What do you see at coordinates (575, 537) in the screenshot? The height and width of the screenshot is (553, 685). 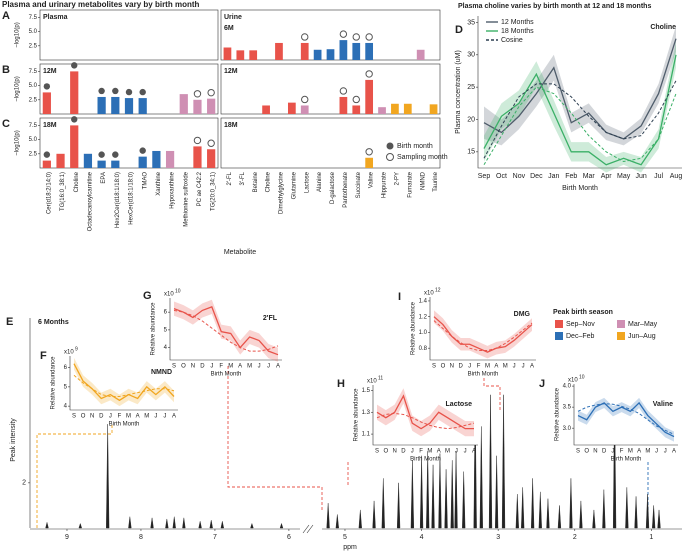 I see `x-tick-label: 2` at bounding box center [575, 537].